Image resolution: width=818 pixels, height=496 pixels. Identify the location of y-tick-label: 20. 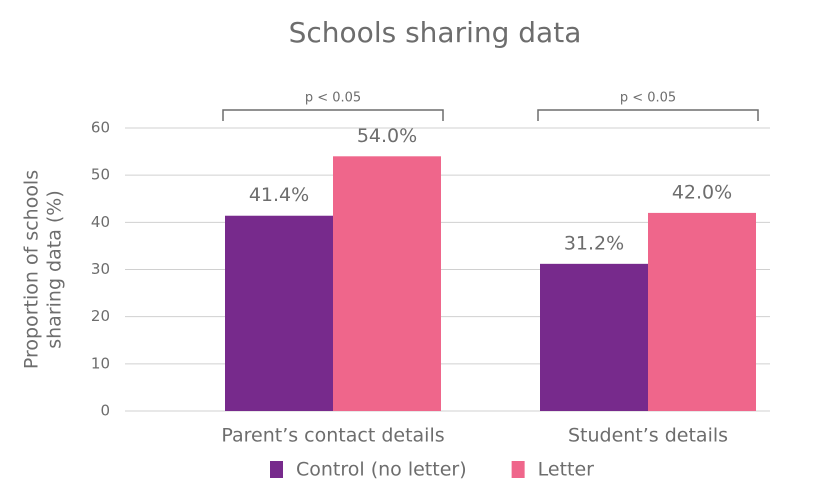
(100, 316).